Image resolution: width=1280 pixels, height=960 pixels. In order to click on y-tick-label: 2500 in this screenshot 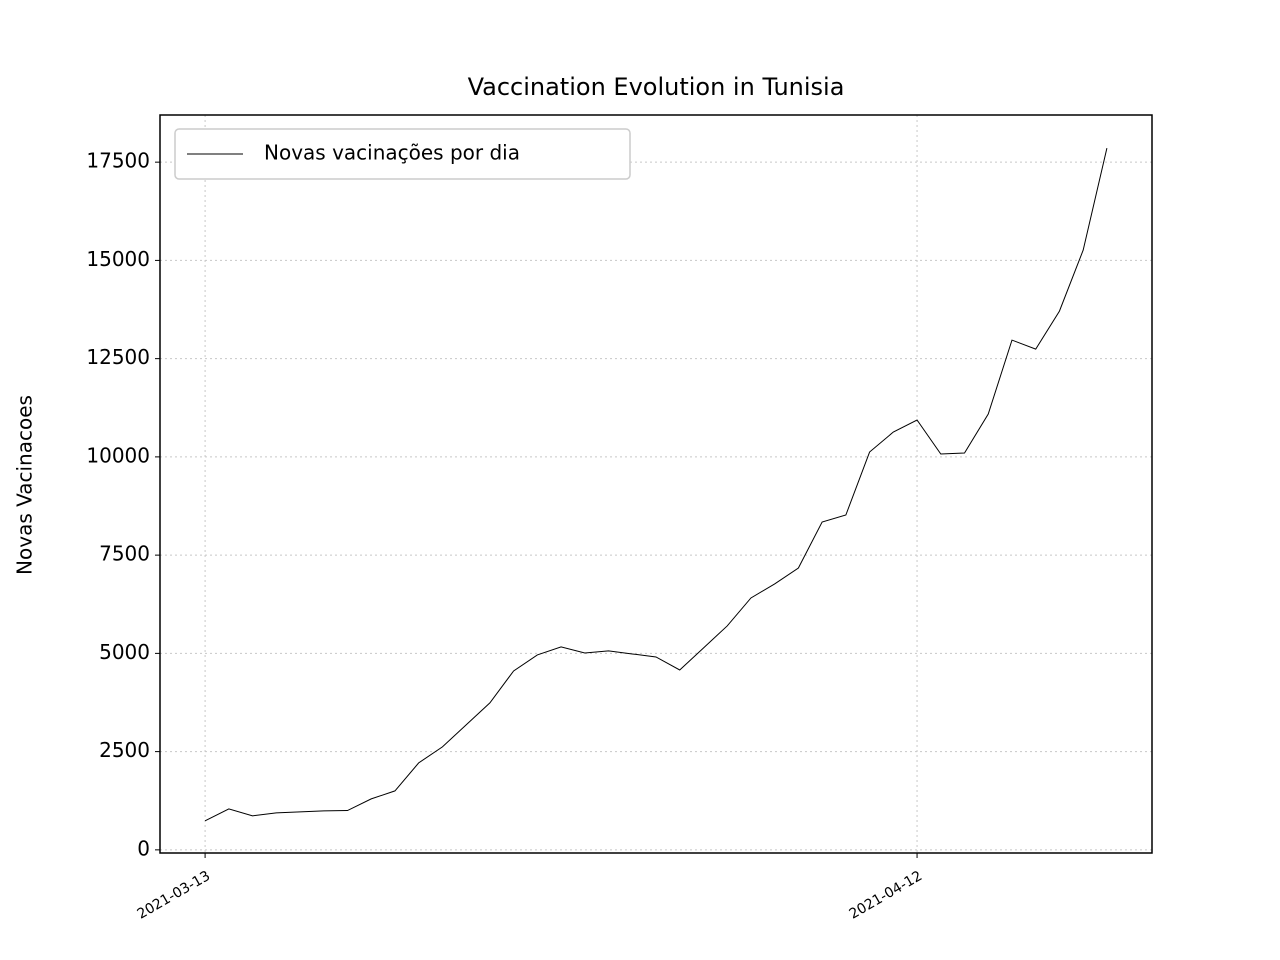, I will do `click(124, 750)`.